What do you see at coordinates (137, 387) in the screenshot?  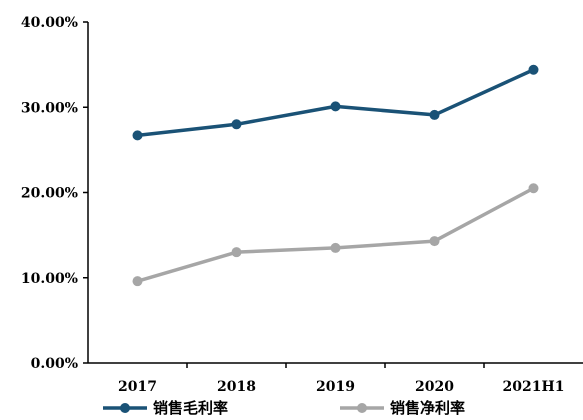 I see `x-tick-label: 2017` at bounding box center [137, 387].